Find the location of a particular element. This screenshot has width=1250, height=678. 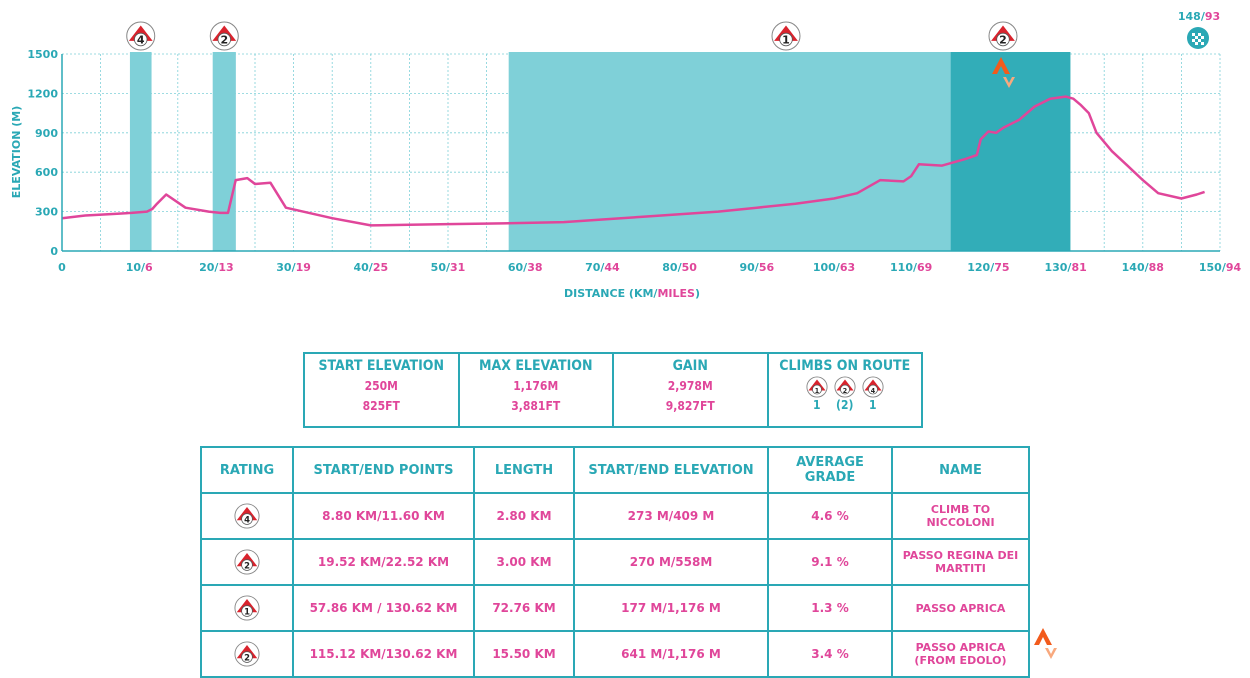

x-tick-label: 30/19 is located at coordinates (293, 267).